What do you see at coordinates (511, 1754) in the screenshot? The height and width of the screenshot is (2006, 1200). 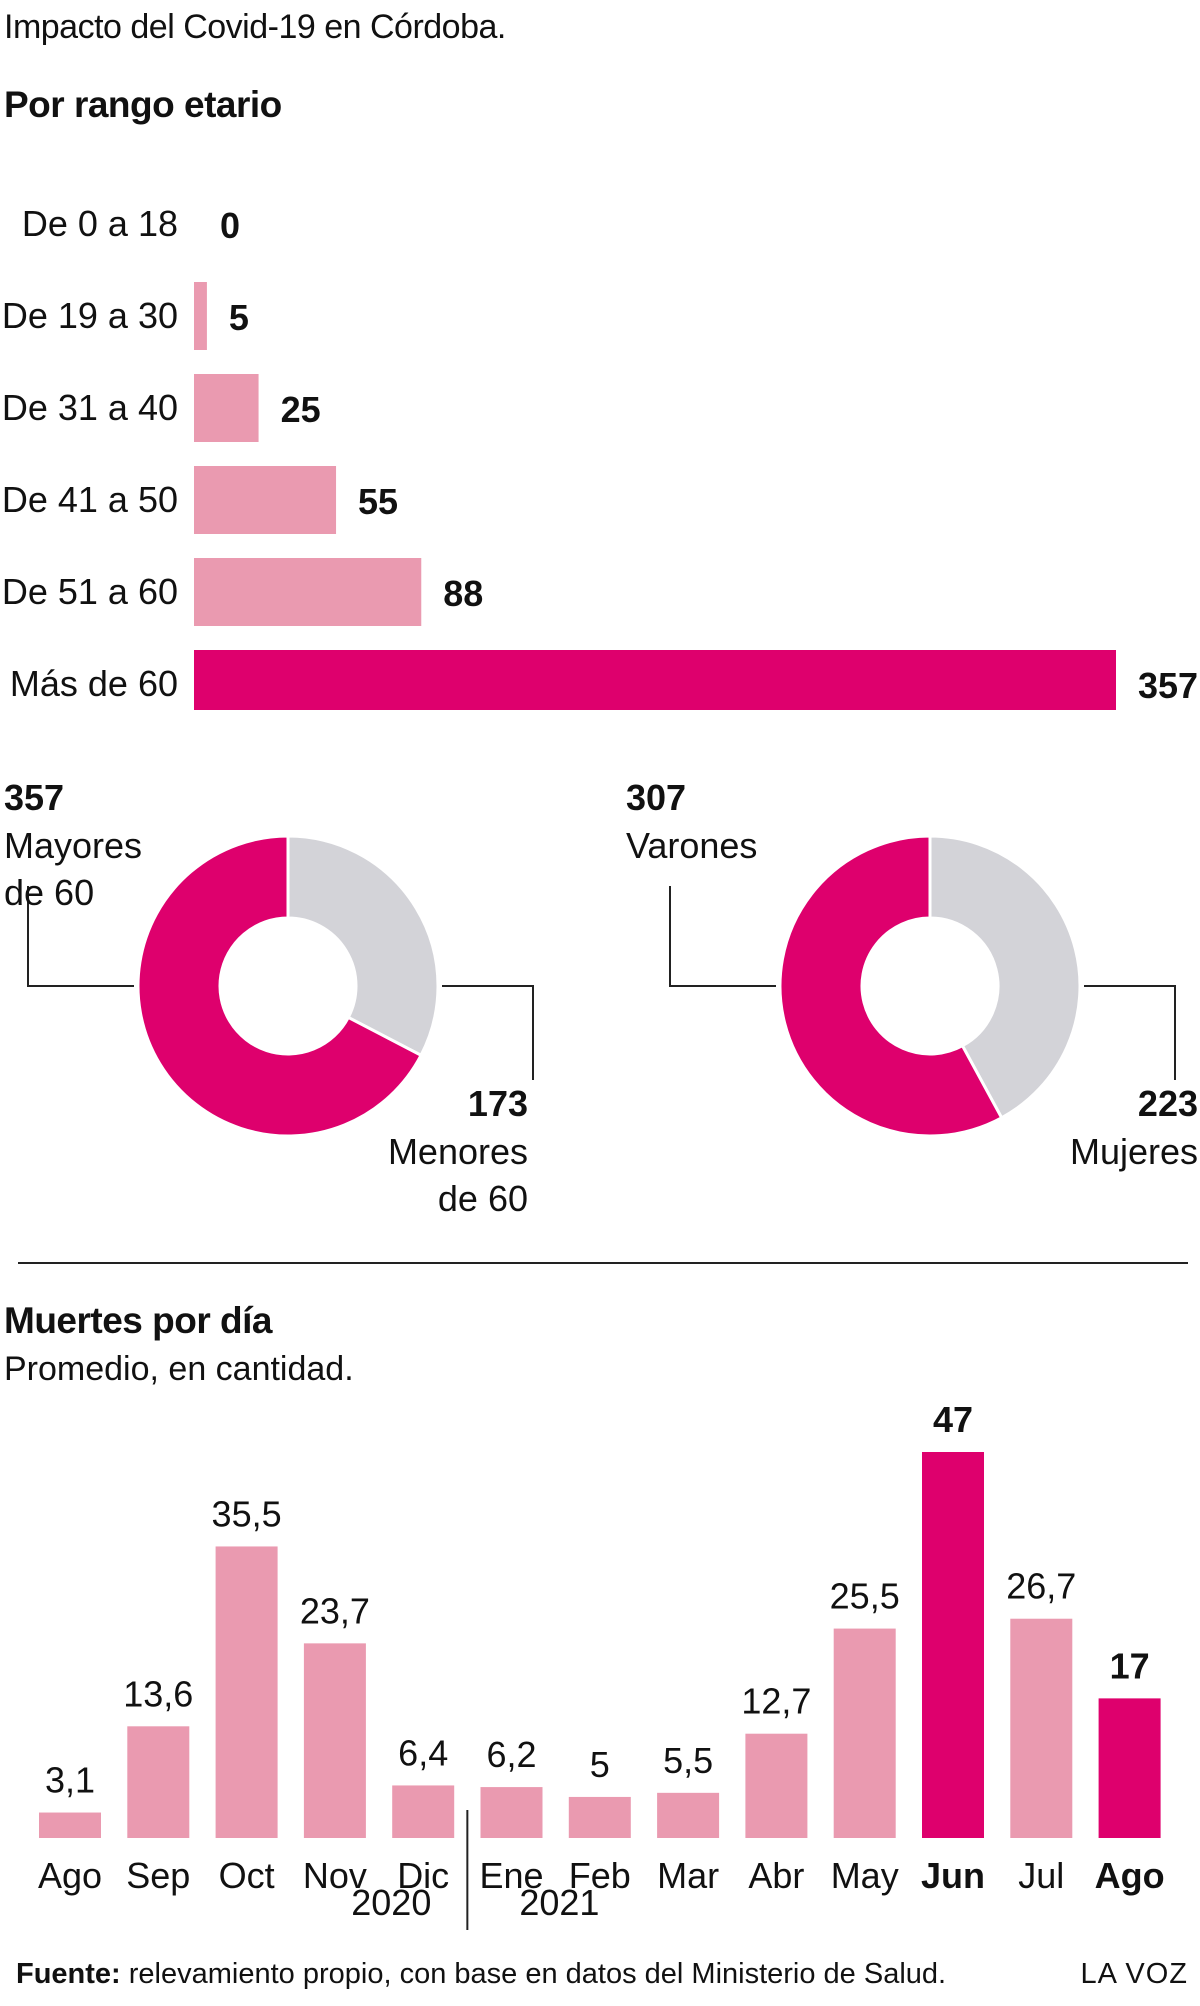 I see `month-value-label: 6,2` at bounding box center [511, 1754].